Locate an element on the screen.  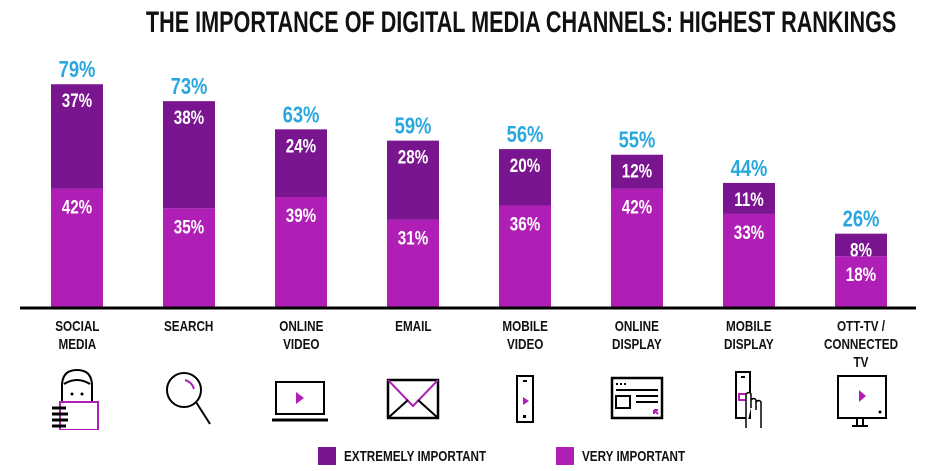
data-label-very-important: 36% is located at coordinates (525, 224).